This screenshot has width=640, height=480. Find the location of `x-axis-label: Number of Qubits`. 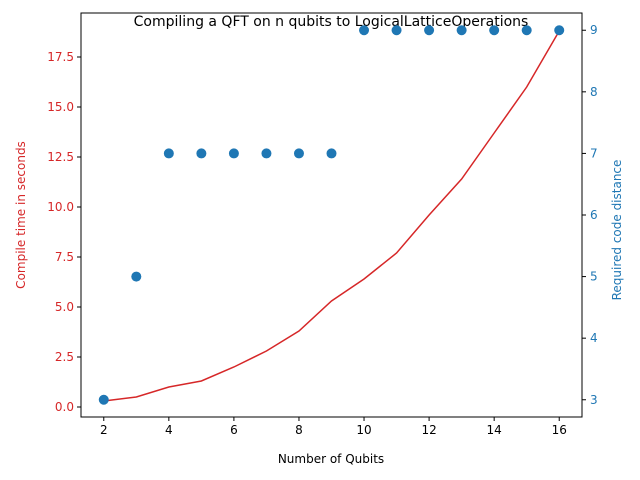

x-axis-label: Number of Qubits is located at coordinates (331, 459).